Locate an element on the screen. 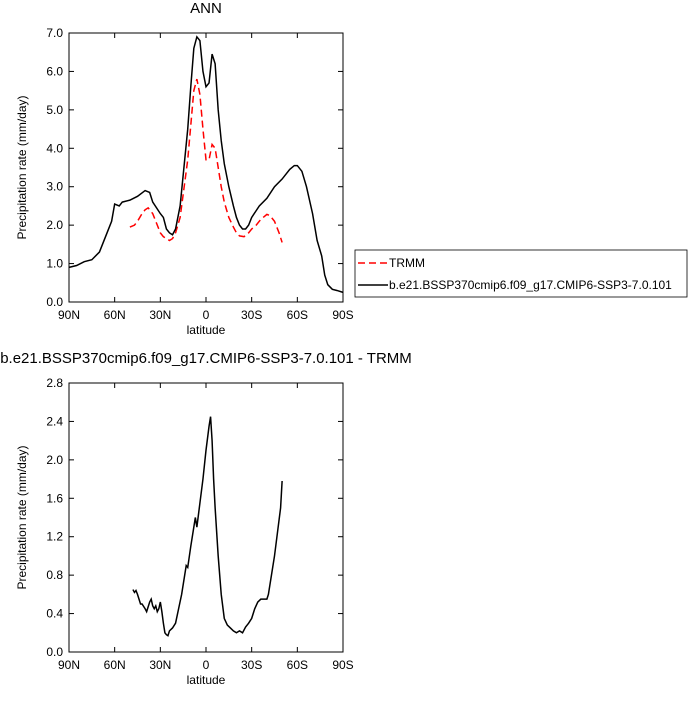 The width and height of the screenshot is (700, 705). y-tick-label: 2.8 is located at coordinates (54, 383).